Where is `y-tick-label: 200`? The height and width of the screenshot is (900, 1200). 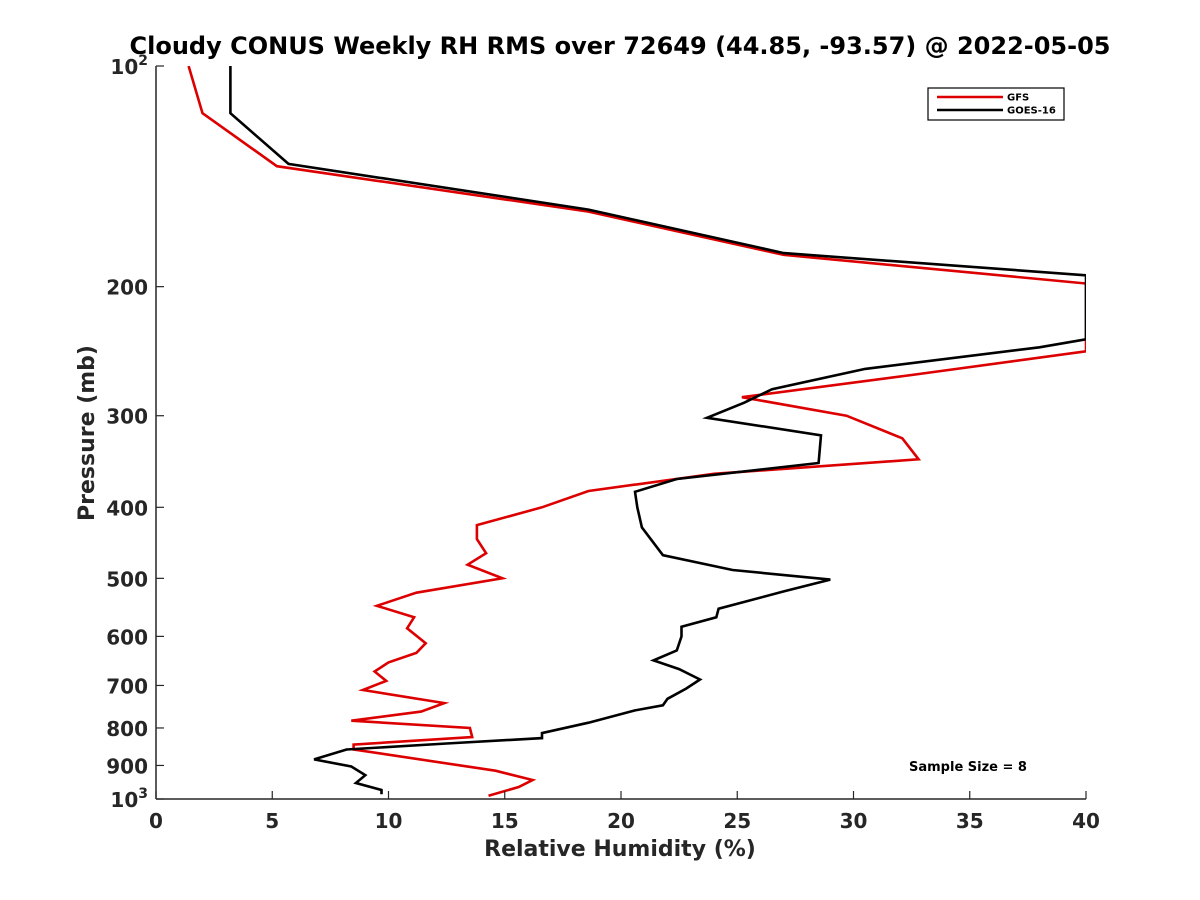
y-tick-label: 200 is located at coordinates (127, 288).